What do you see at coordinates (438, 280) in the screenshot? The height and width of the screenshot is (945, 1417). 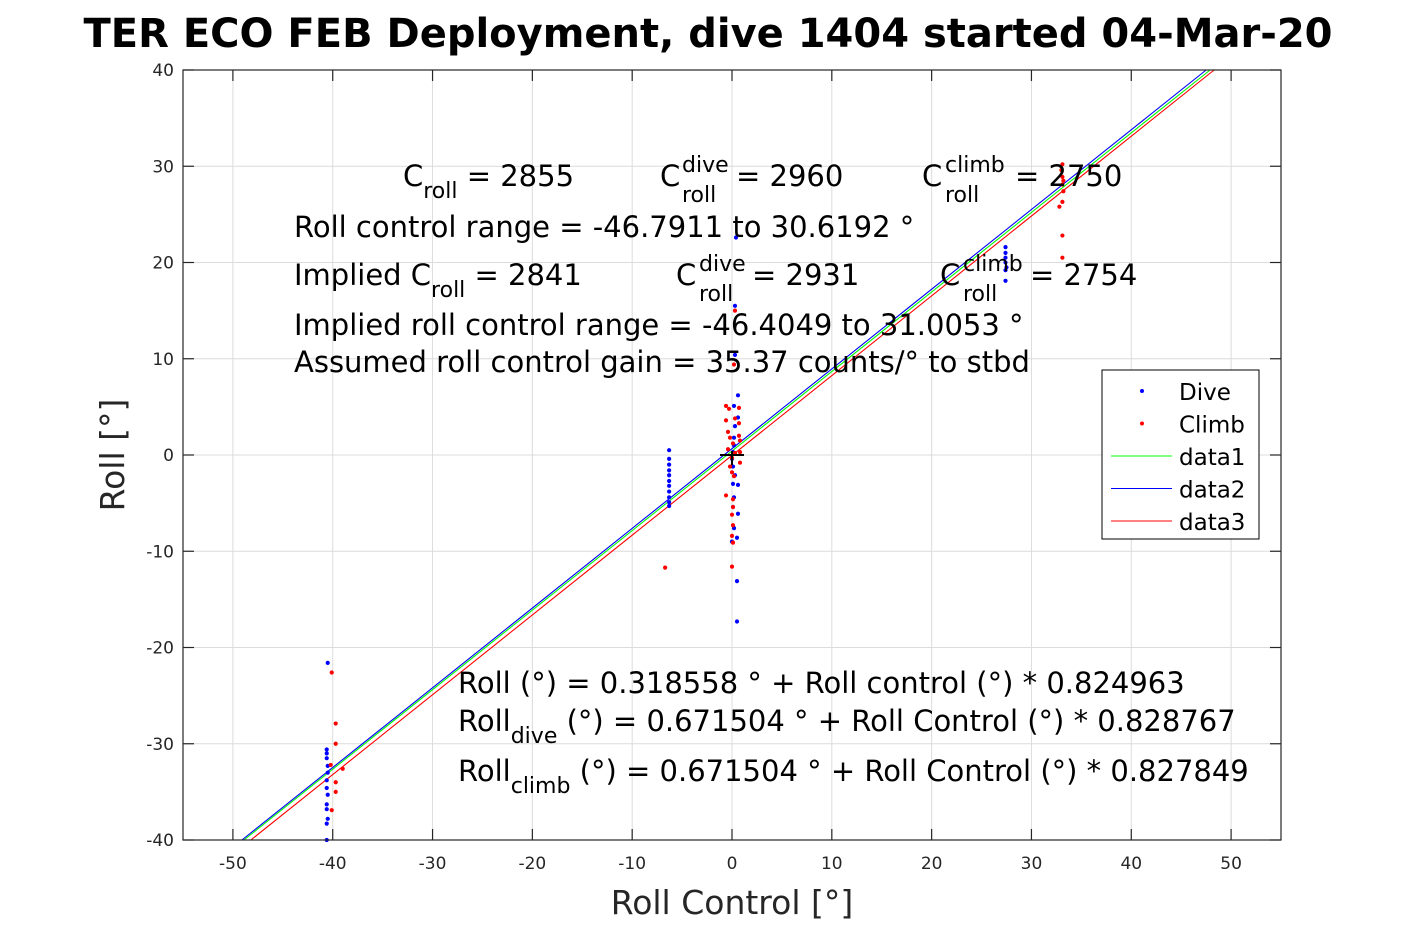 I see `annotation-implied-c-roll: Implied Croll = 2841` at bounding box center [438, 280].